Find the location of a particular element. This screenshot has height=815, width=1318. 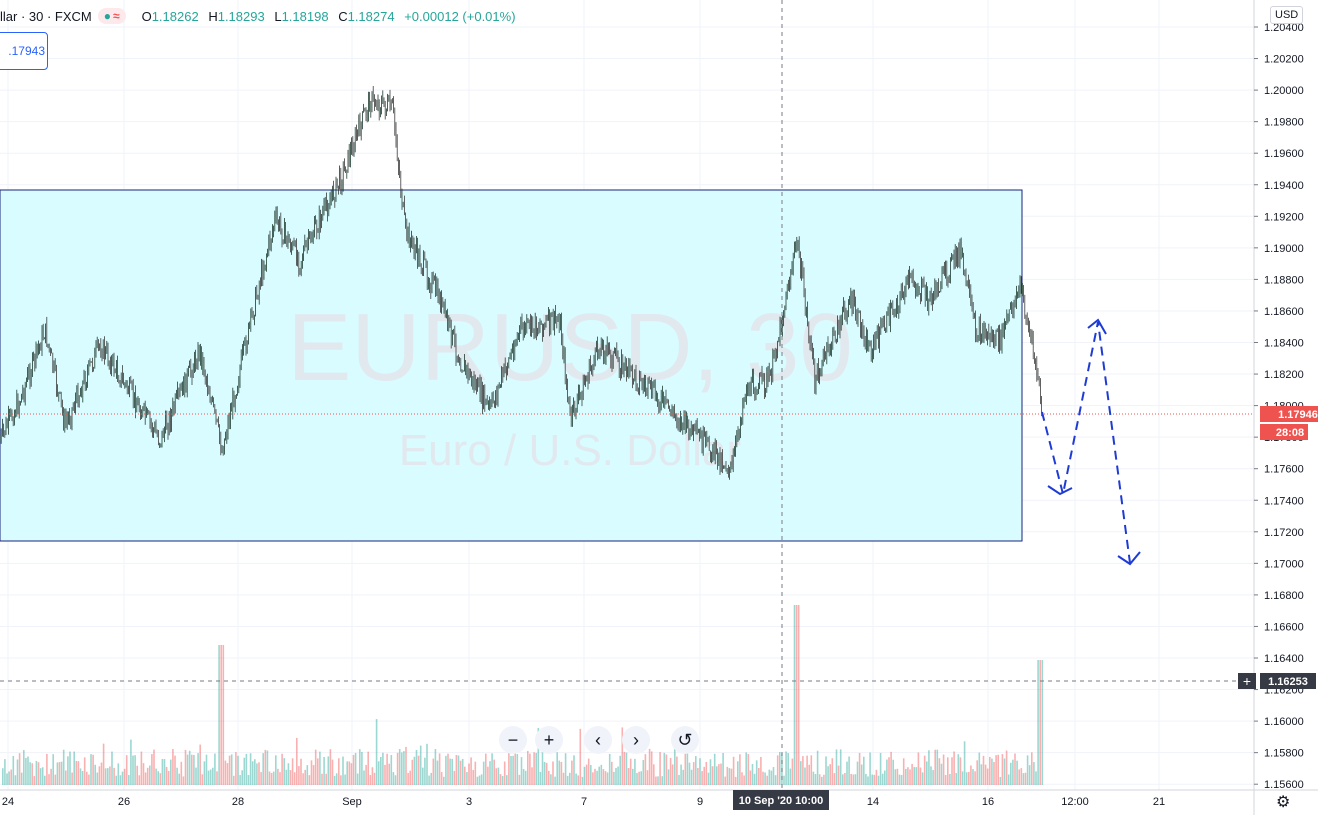

price-tick-label: 1.16800 is located at coordinates (1284, 596).